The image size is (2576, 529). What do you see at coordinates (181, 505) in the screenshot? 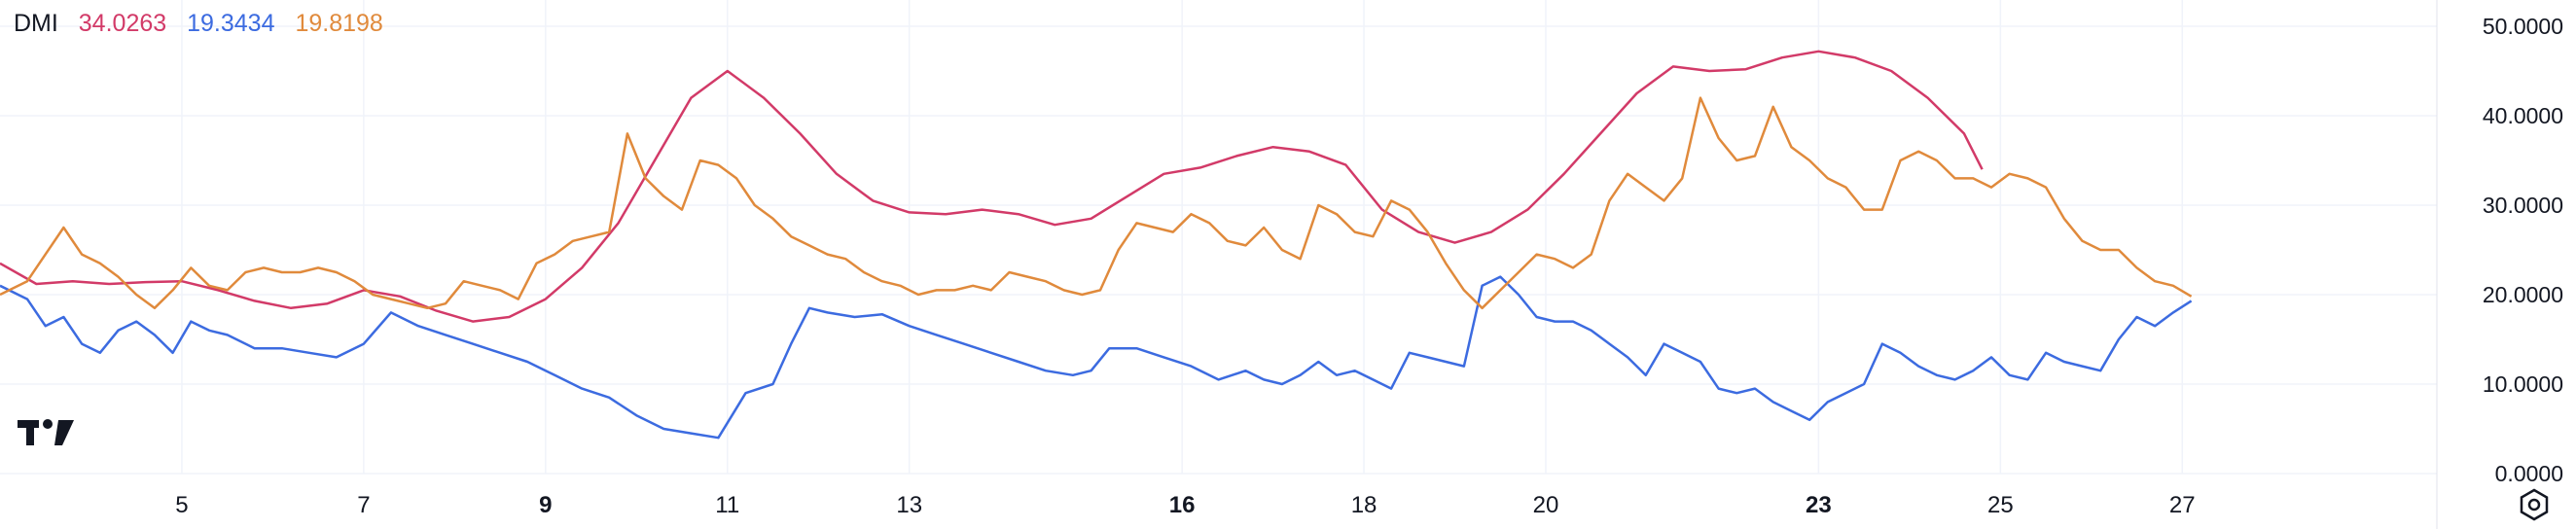
I see `x-tick-label: 5` at bounding box center [181, 505].